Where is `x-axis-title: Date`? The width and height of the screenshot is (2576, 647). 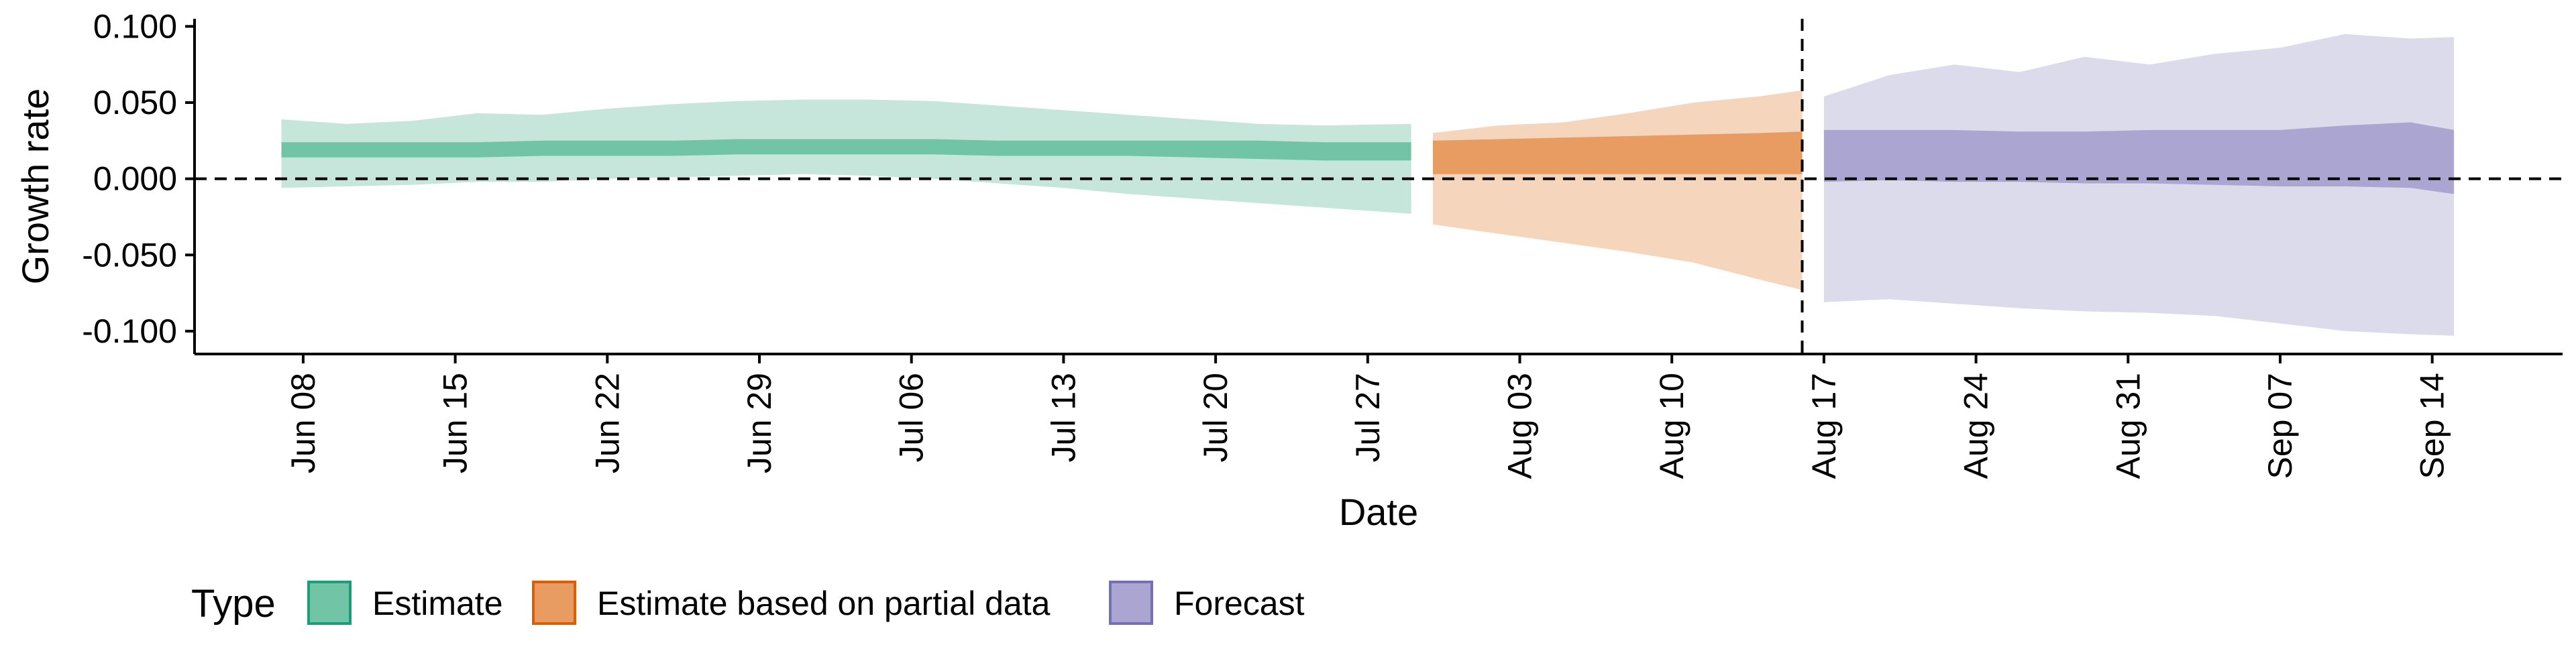
x-axis-title: Date is located at coordinates (1378, 512).